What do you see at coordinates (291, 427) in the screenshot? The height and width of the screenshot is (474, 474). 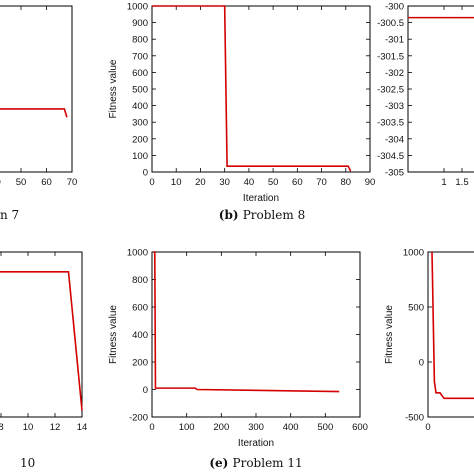 I see `x-tick-label: 400` at bounding box center [291, 427].